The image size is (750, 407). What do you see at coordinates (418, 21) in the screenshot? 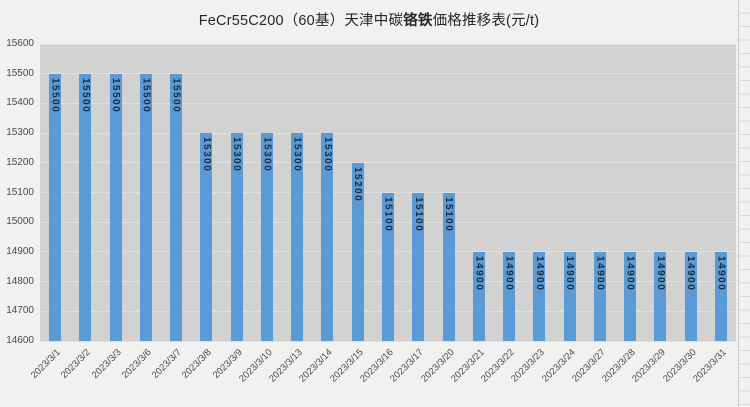
I see `chart-title-bold: 铬铁` at bounding box center [418, 21].